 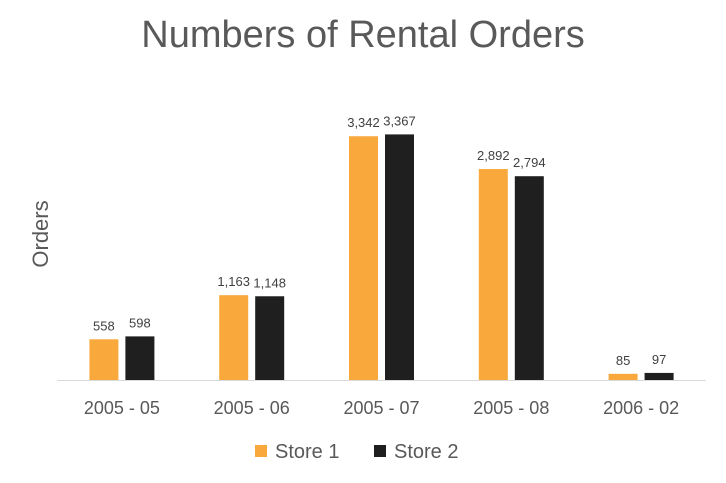 I want to click on data-label: 3,342, so click(x=363, y=122).